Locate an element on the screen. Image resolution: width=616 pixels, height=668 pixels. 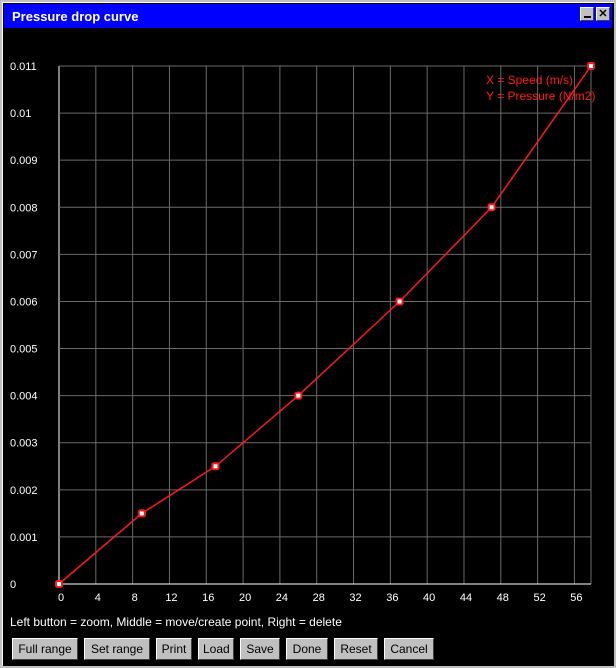
y-tick-label: 0.007 is located at coordinates (24, 255).